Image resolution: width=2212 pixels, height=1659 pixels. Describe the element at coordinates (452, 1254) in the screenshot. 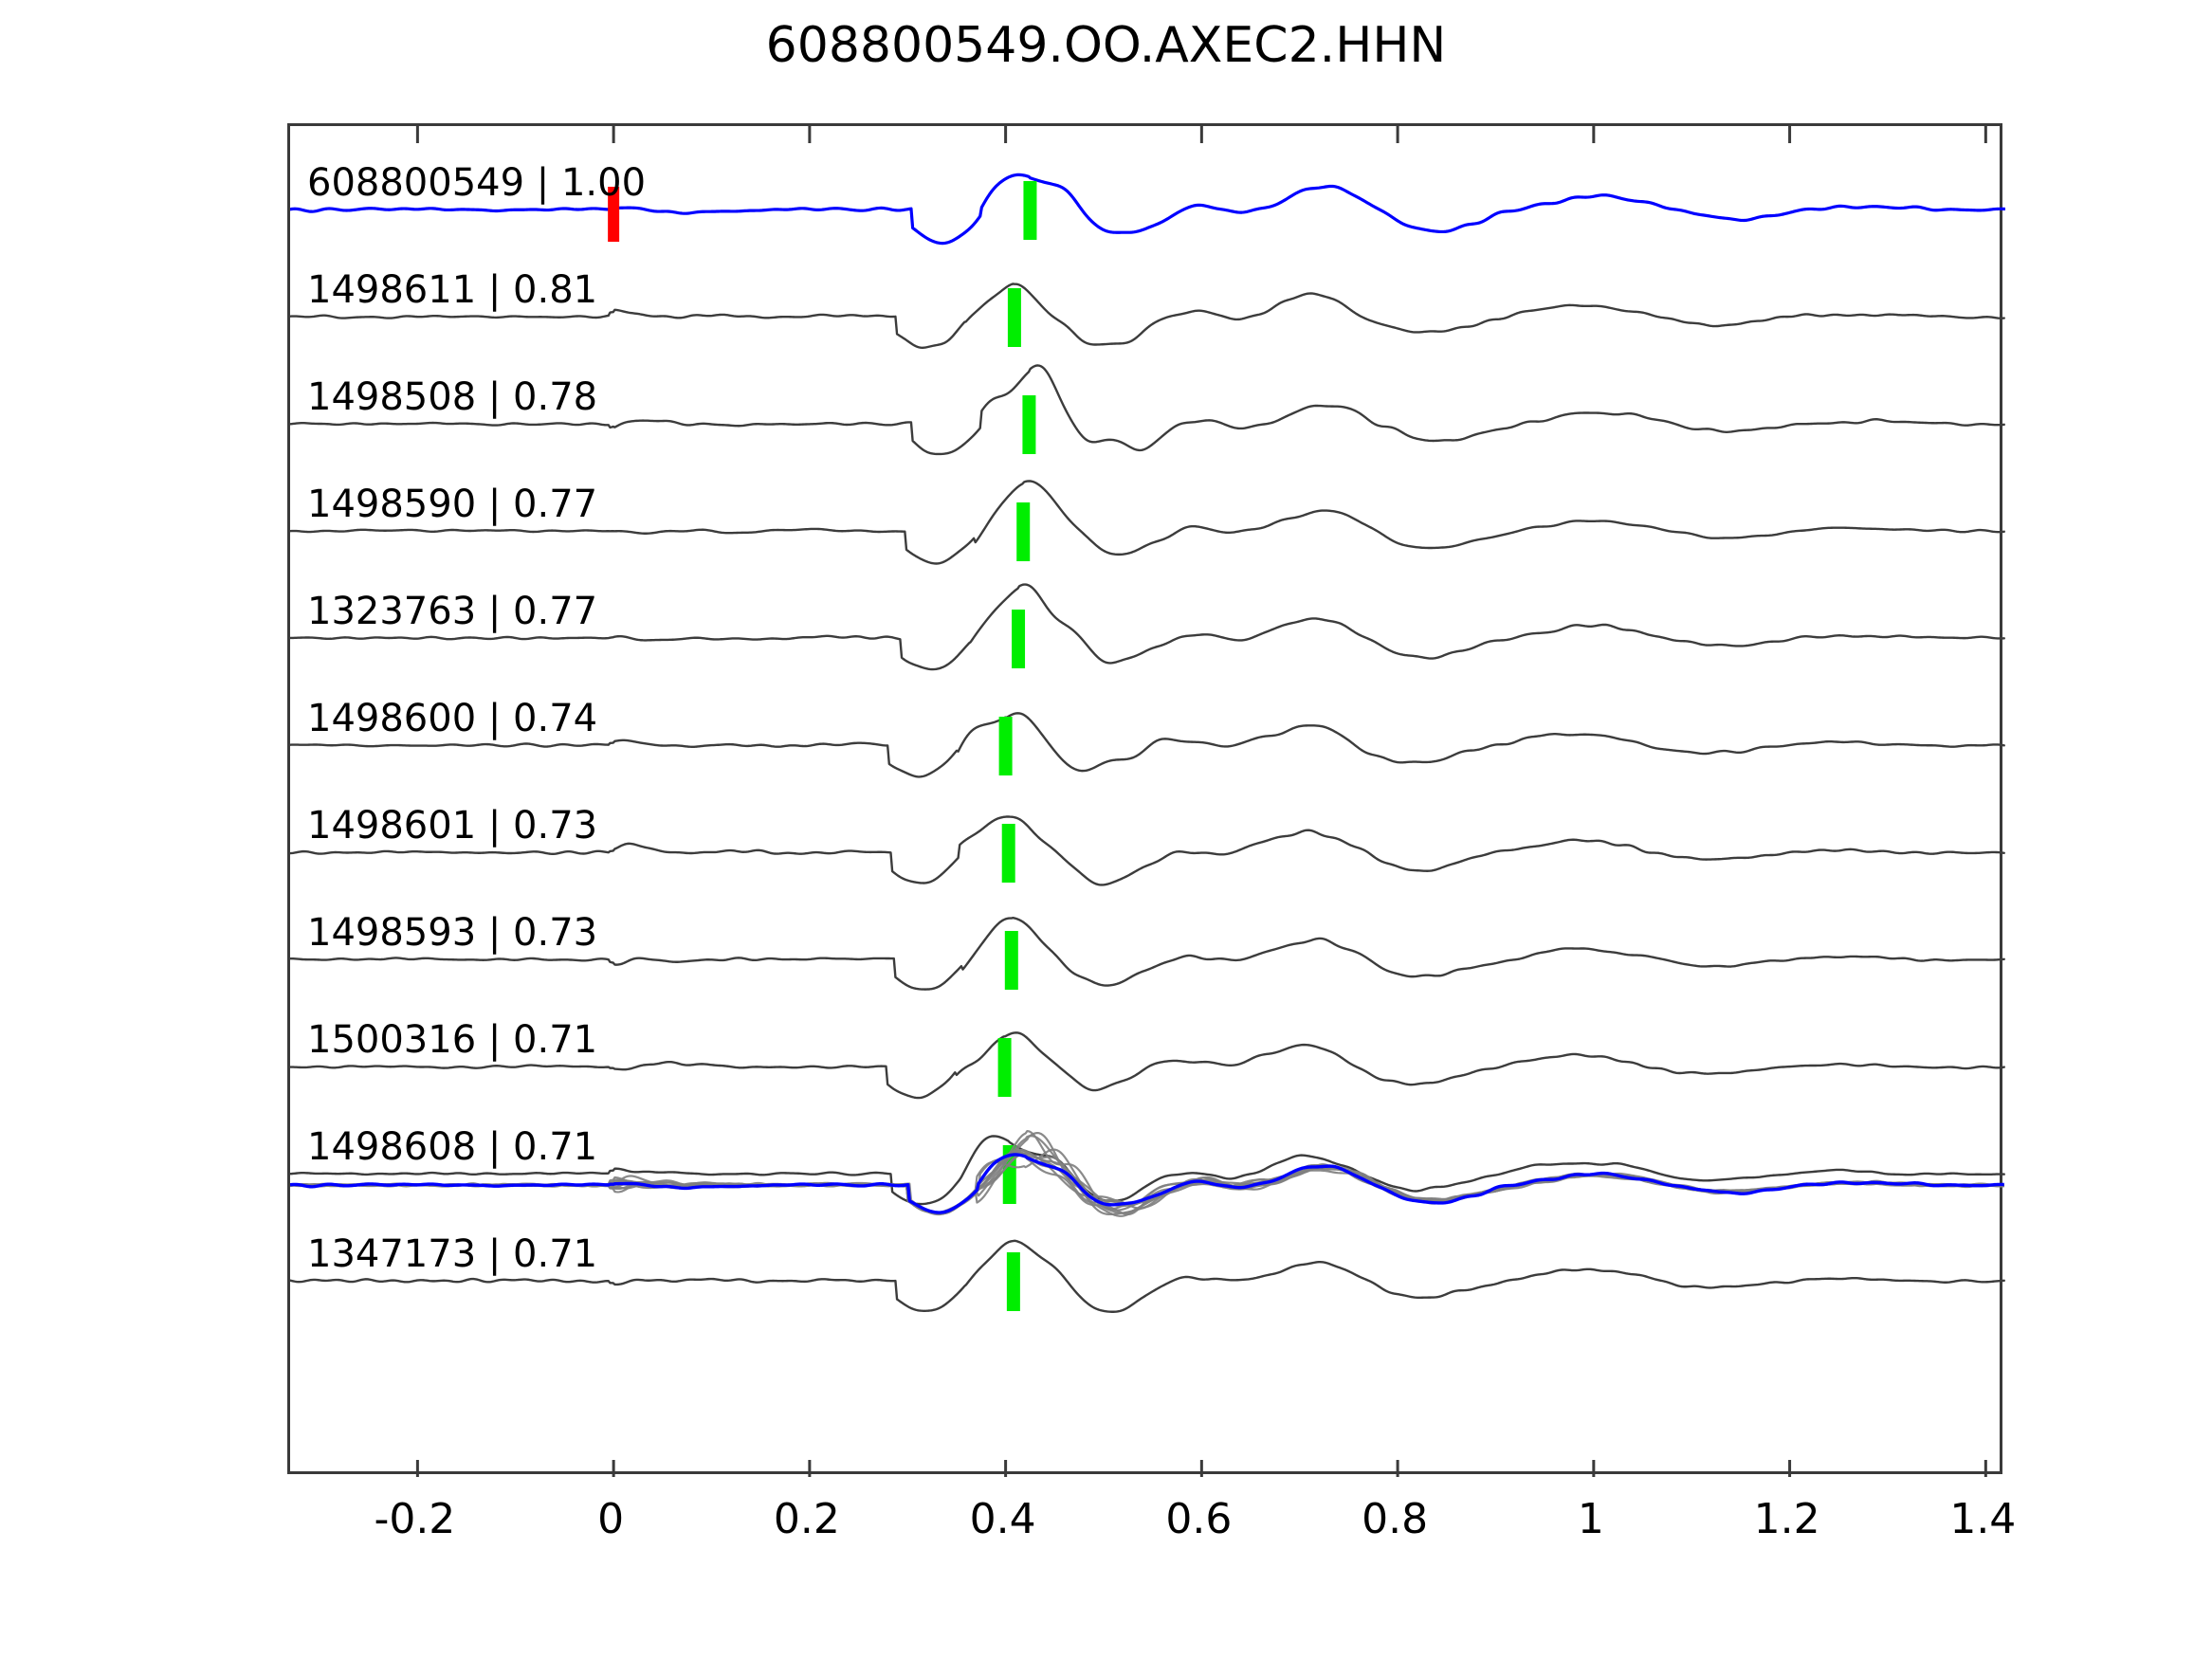

I see `trace-label: 1347173 | 0.71` at that location.